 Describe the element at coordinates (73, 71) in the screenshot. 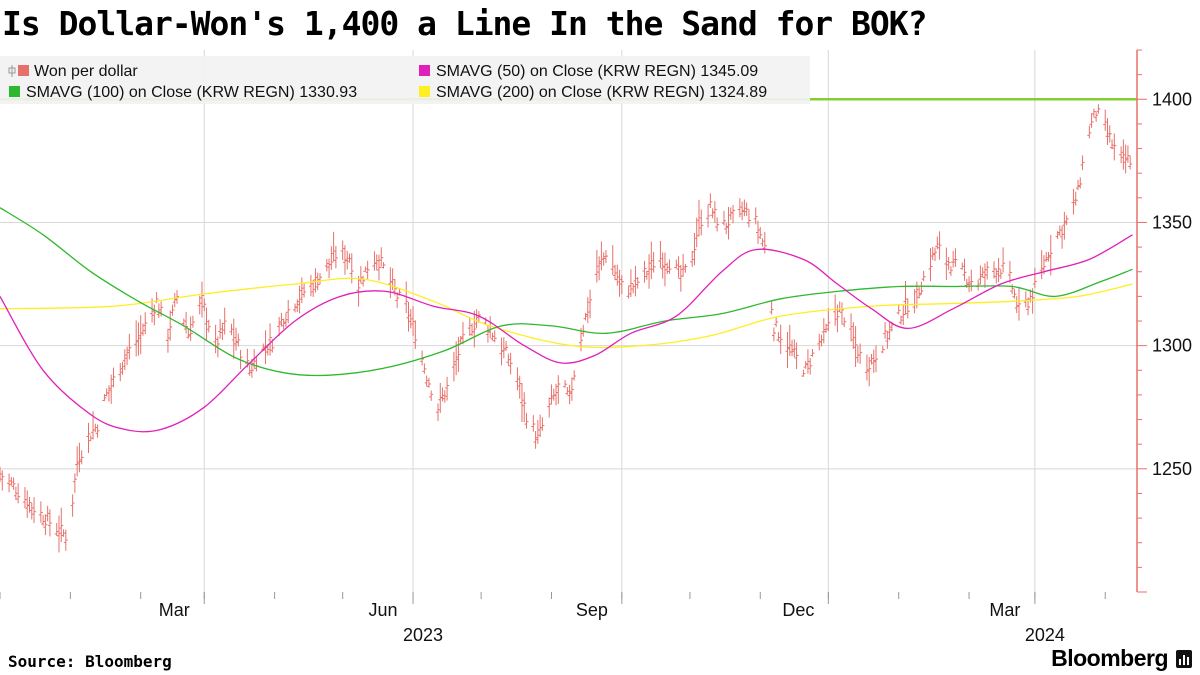

I see `legend-item: Won per dollar` at that location.